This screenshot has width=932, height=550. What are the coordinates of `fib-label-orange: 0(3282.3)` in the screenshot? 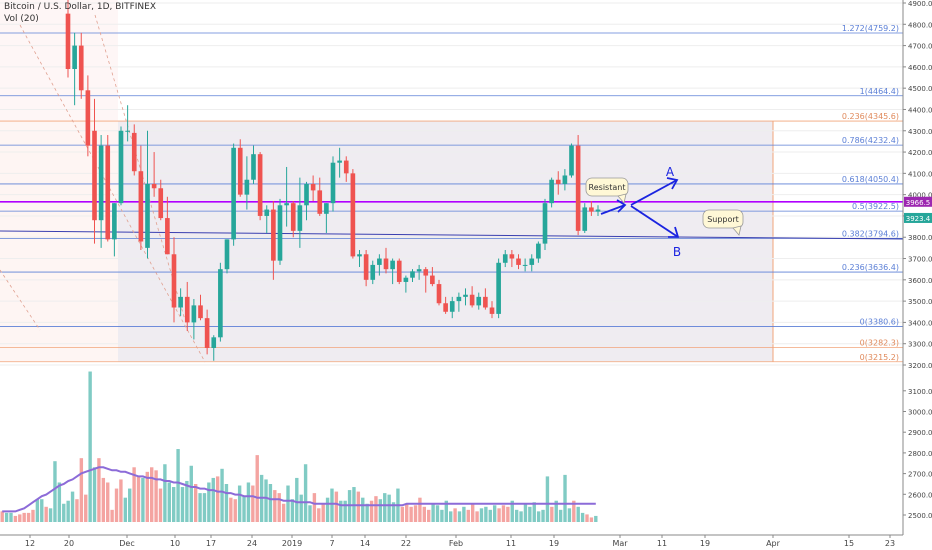 It's located at (879, 342).